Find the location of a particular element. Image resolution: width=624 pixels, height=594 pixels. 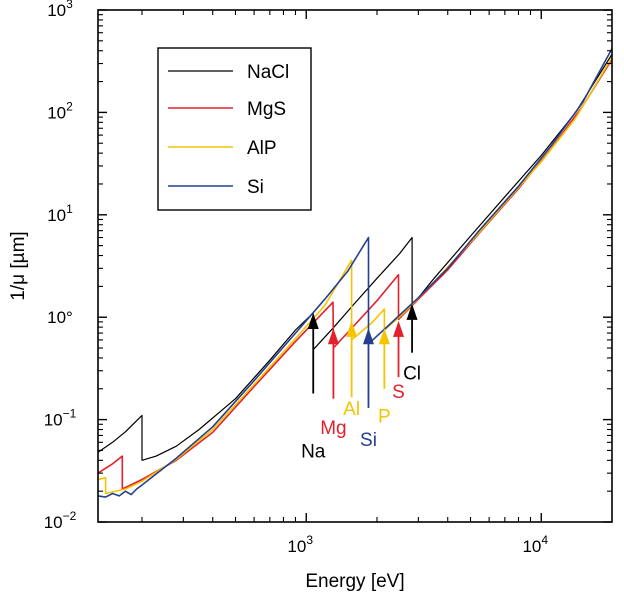

edge-label-si: Si is located at coordinates (368, 440).